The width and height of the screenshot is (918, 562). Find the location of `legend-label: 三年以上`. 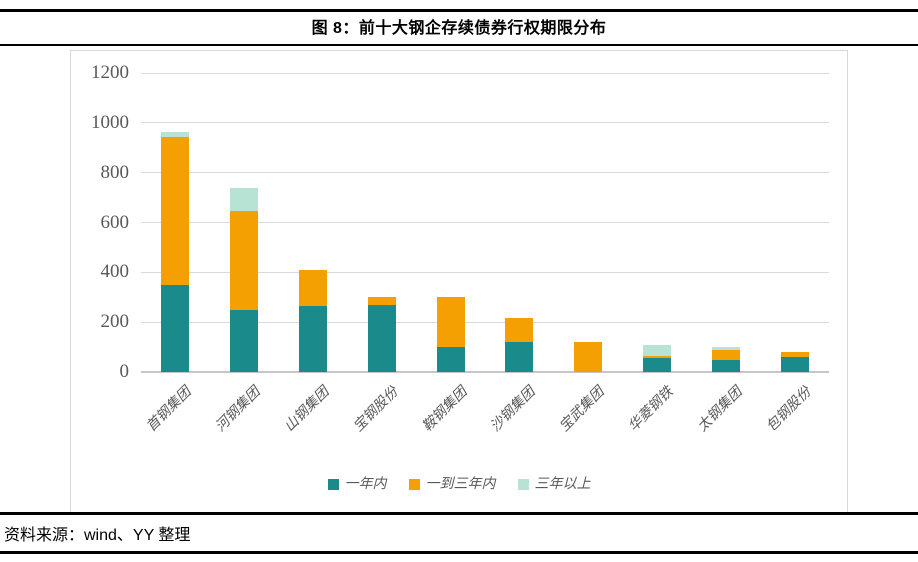

legend-label: 三年以上 is located at coordinates (562, 484).